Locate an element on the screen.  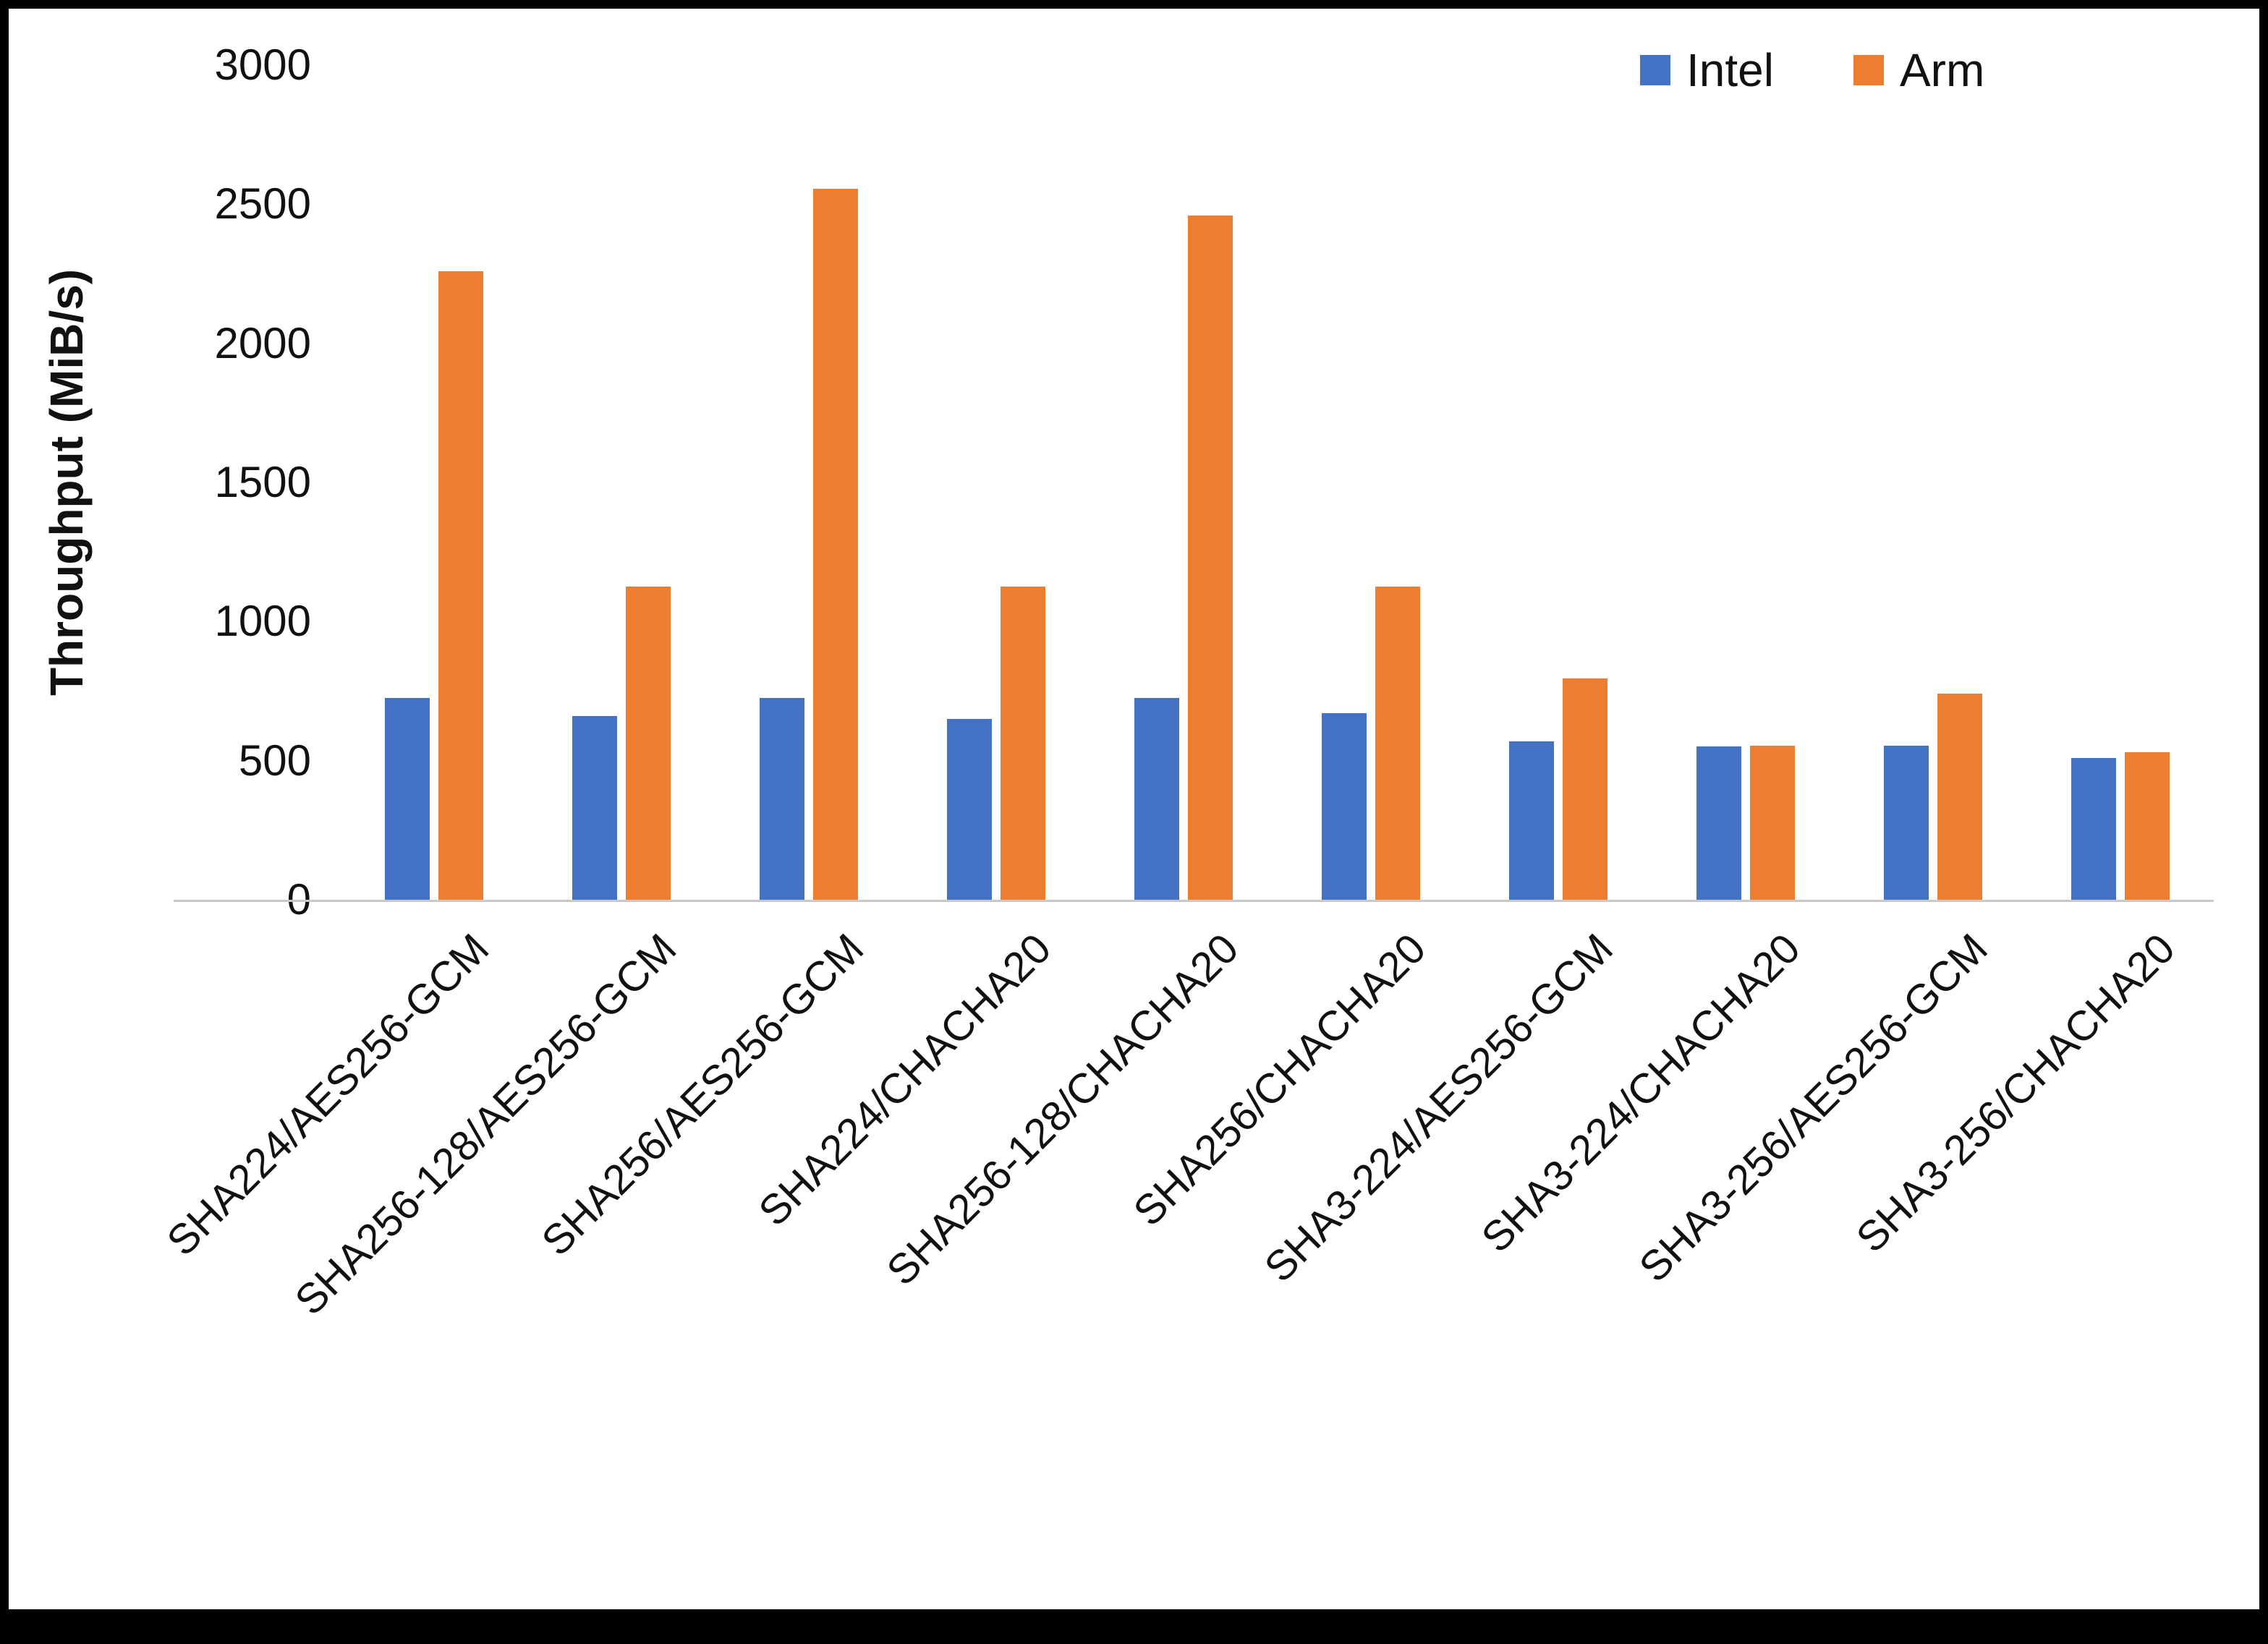
legend-item-arm: Arm is located at coordinates (1918, 70).